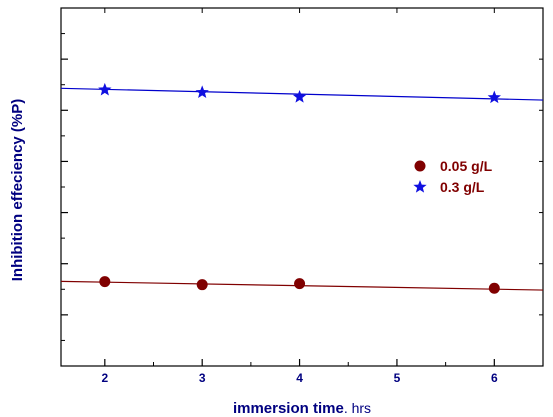 The height and width of the screenshot is (417, 553). What do you see at coordinates (104, 378) in the screenshot?
I see `x-tick-label-0: 2` at bounding box center [104, 378].